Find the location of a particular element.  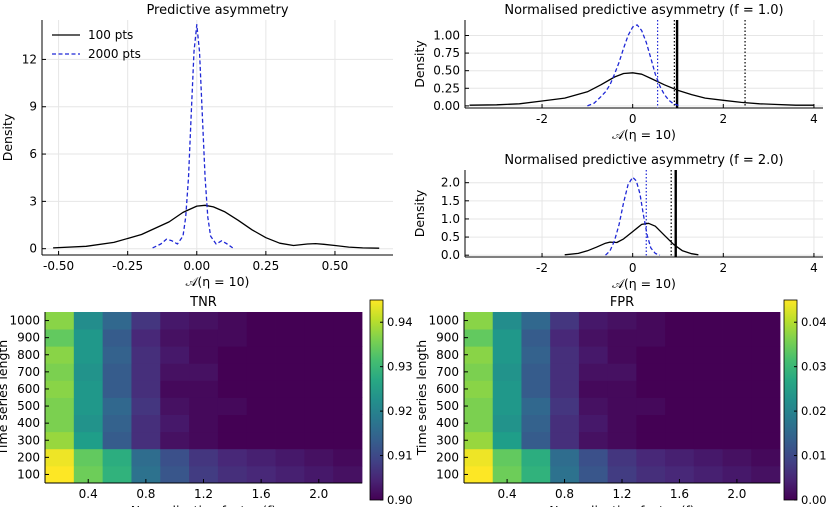

y-tick-label: 0 is located at coordinates (33, 249).